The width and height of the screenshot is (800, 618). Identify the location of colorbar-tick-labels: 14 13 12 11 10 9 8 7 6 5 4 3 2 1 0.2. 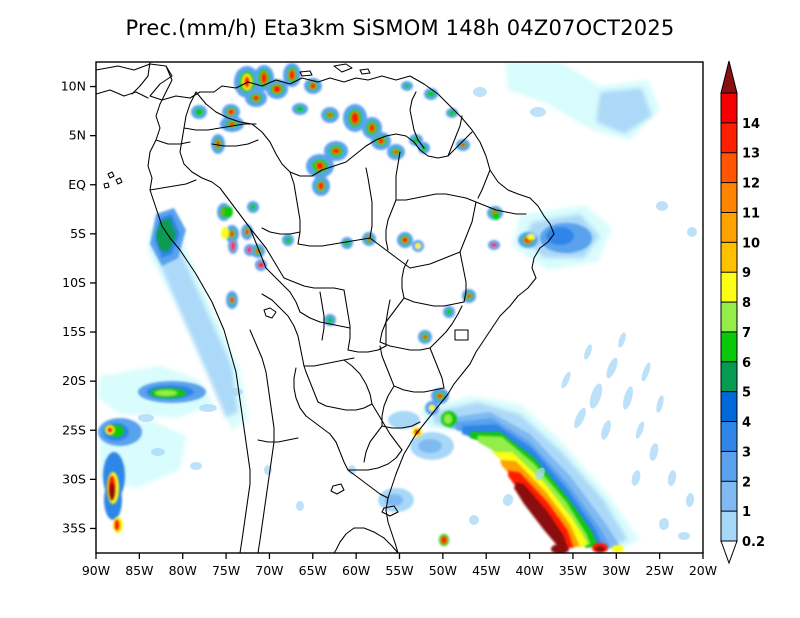
(753, 333).